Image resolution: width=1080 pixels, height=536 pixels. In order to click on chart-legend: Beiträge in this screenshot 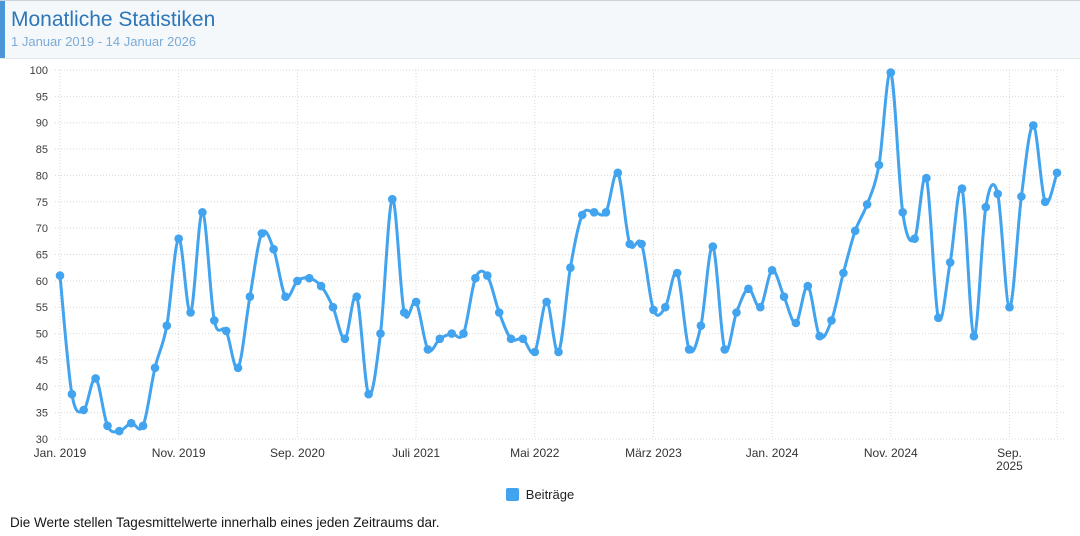, I will do `click(540, 494)`.